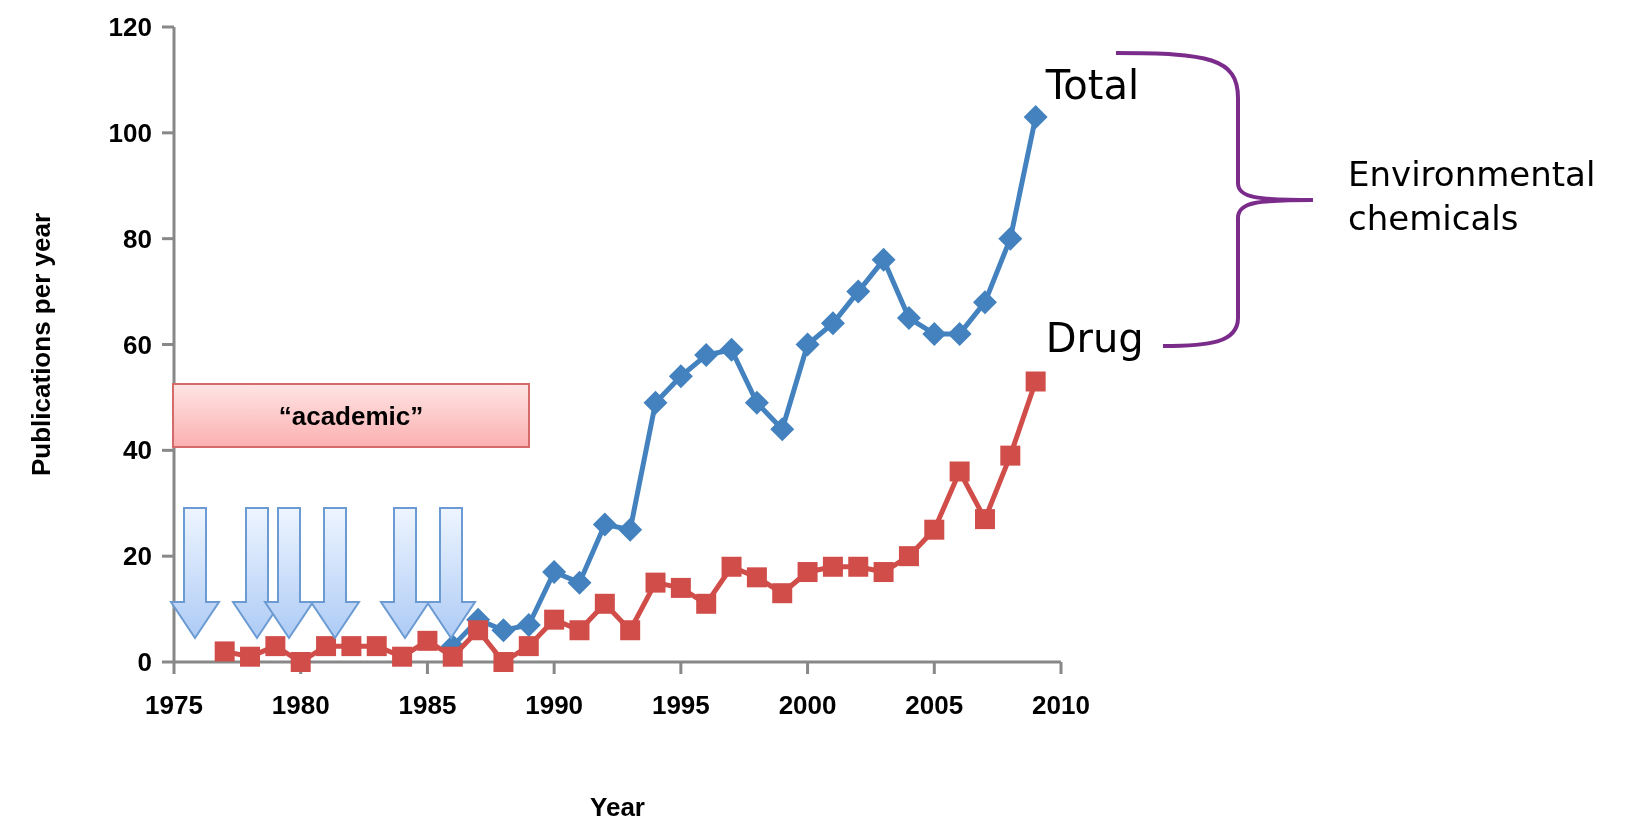 The width and height of the screenshot is (1643, 820). I want to click on x-axis-title: Year, so click(617, 806).